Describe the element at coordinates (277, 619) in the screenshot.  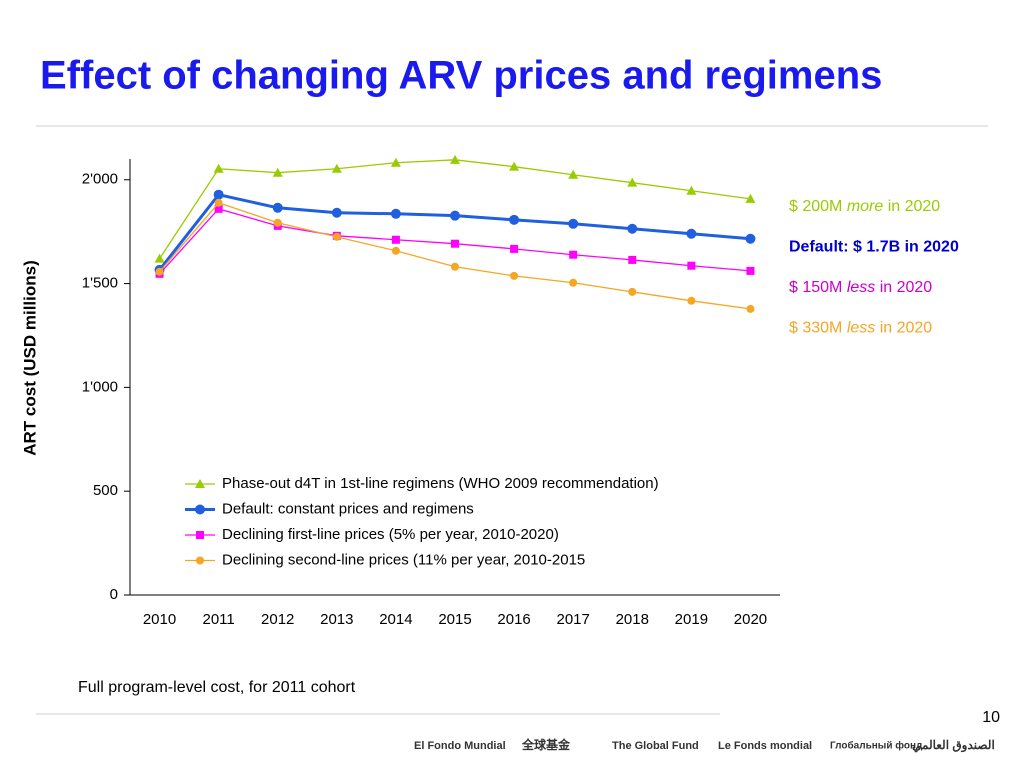
I see `x-tick-label: 2012` at that location.